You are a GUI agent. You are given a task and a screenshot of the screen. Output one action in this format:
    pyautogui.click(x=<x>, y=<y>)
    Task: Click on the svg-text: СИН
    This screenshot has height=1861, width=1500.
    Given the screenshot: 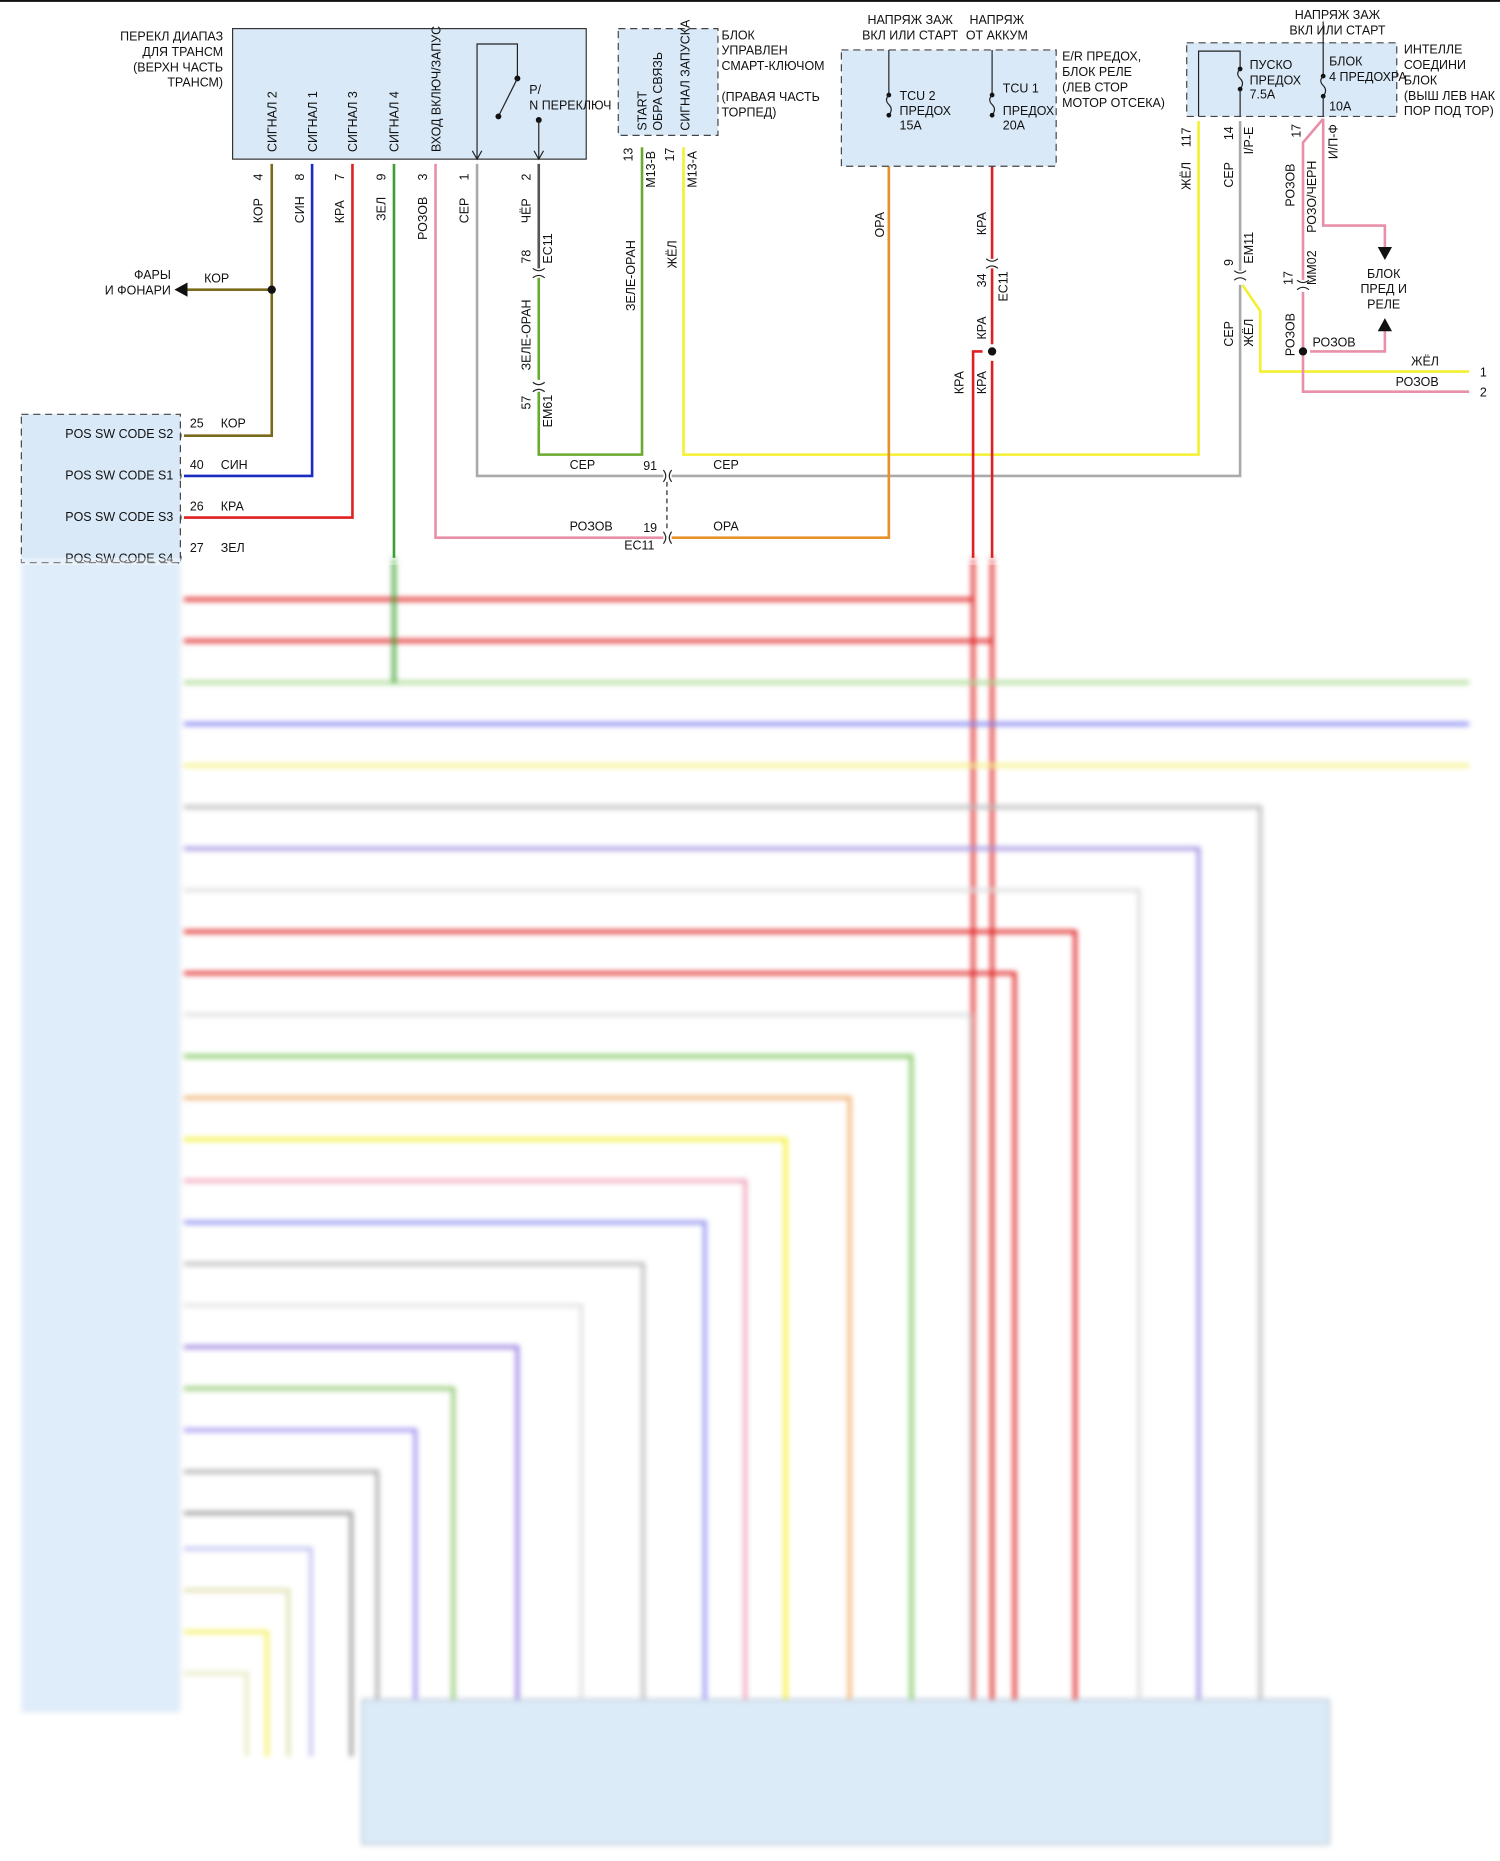 What is the action you would take?
    pyautogui.click(x=234, y=465)
    